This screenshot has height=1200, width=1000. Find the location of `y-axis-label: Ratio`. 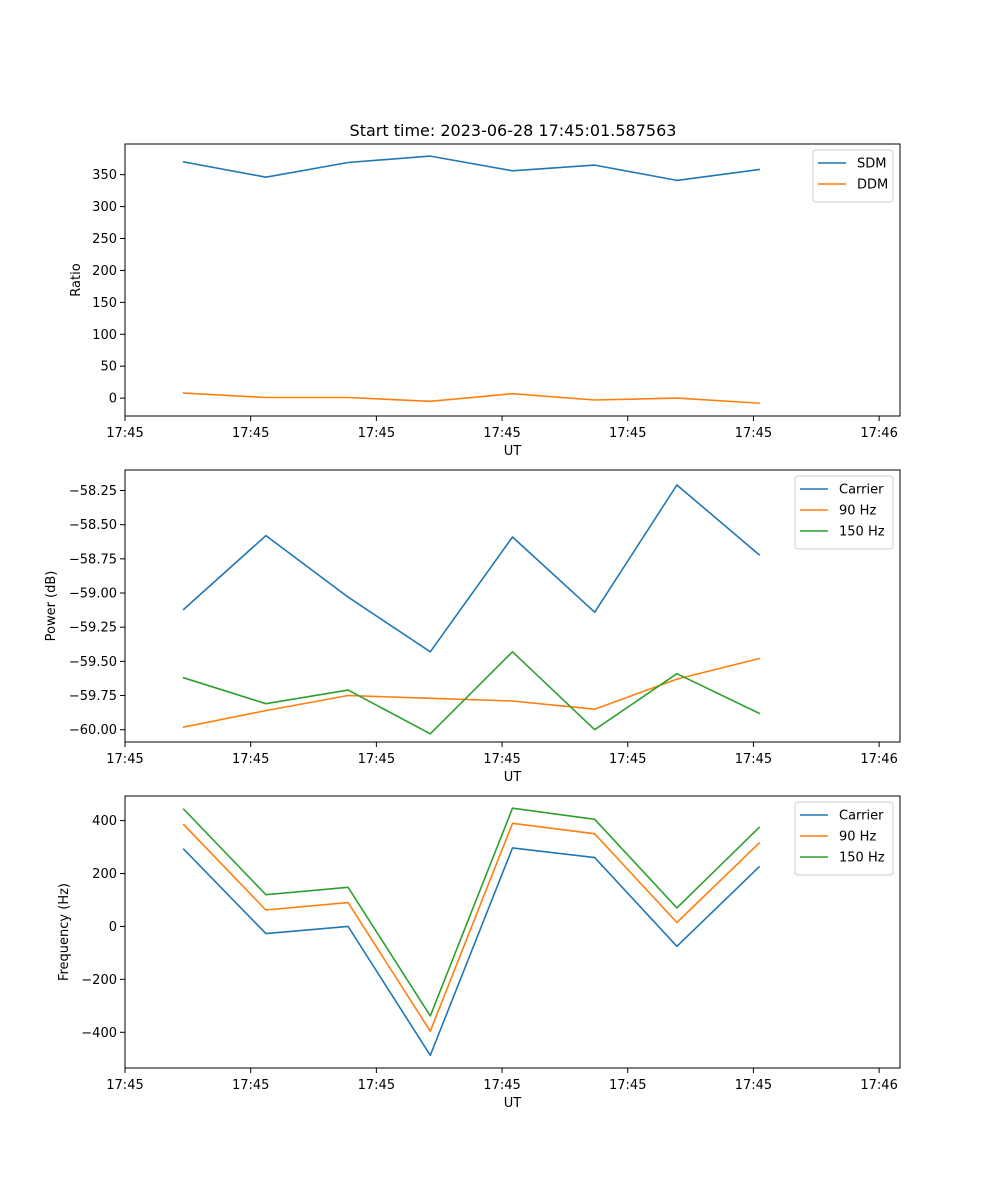

y-axis-label: Ratio is located at coordinates (76, 279).